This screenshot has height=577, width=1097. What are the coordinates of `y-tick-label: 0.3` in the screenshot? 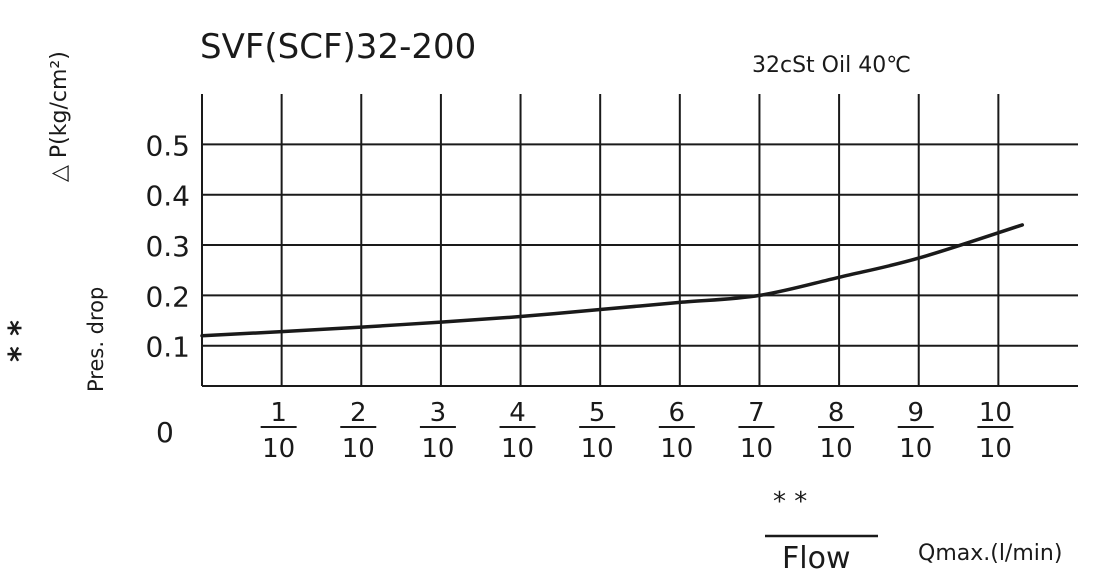 It's located at (167, 246).